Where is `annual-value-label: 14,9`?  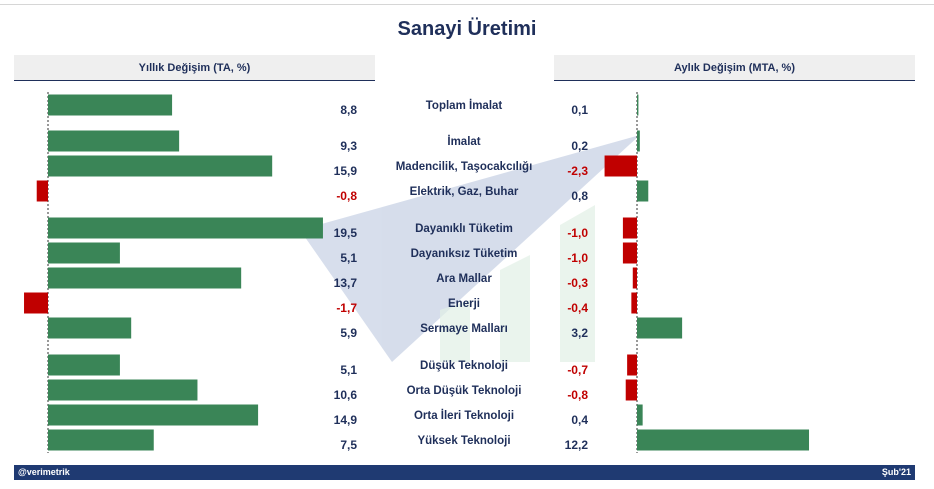
annual-value-label: 14,9 is located at coordinates (346, 420).